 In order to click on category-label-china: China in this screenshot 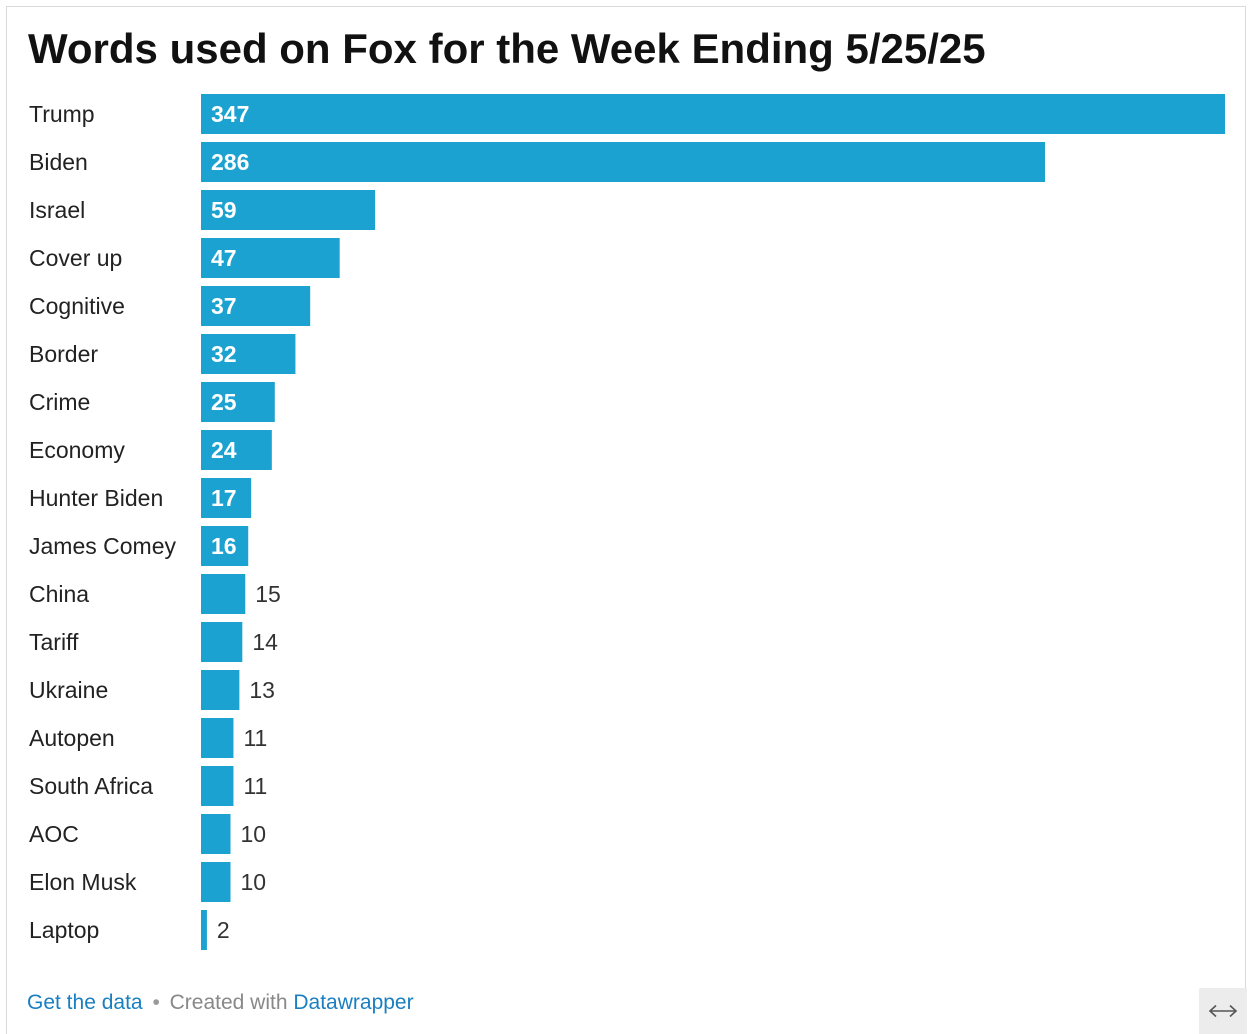, I will do `click(59, 594)`.